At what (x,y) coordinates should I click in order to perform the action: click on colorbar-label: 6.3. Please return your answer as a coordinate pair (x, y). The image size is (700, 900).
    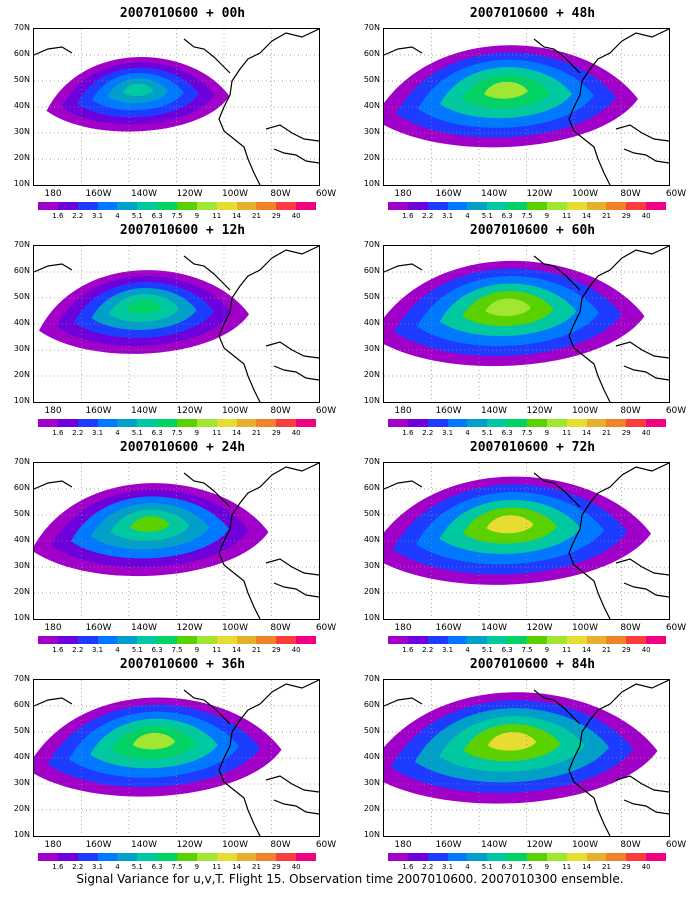
    Looking at the image, I should click on (507, 216).